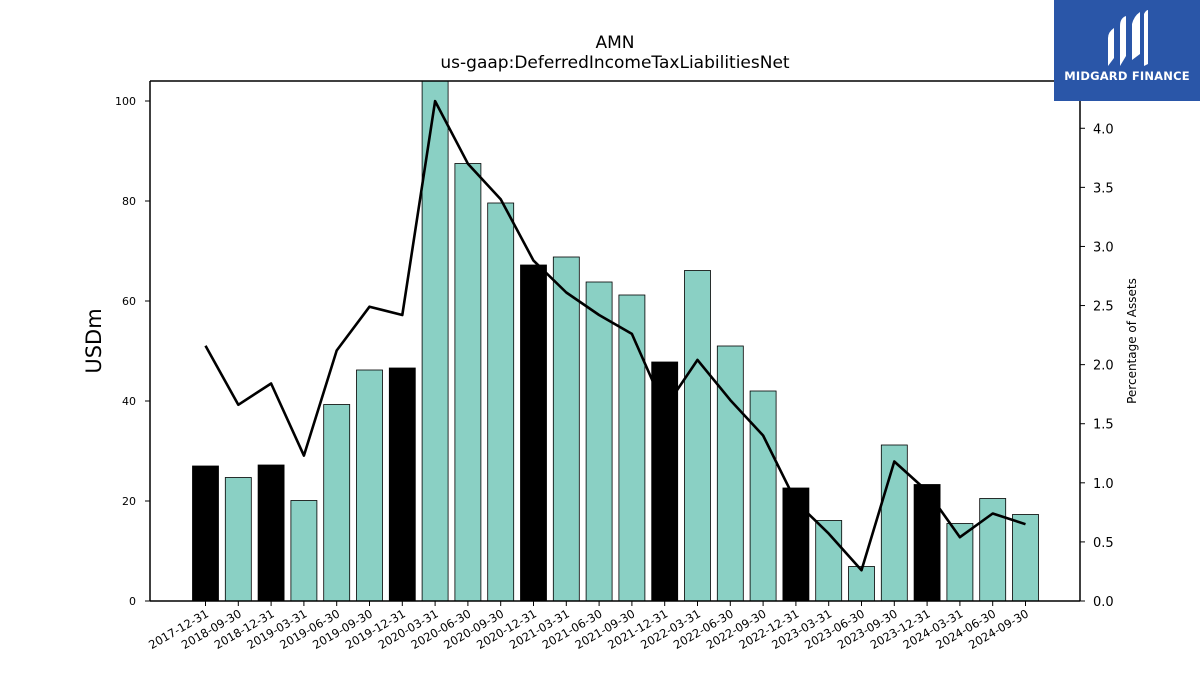 Image resolution: width=1200 pixels, height=675 pixels. I want to click on y-tick-label: 60, so click(129, 301).